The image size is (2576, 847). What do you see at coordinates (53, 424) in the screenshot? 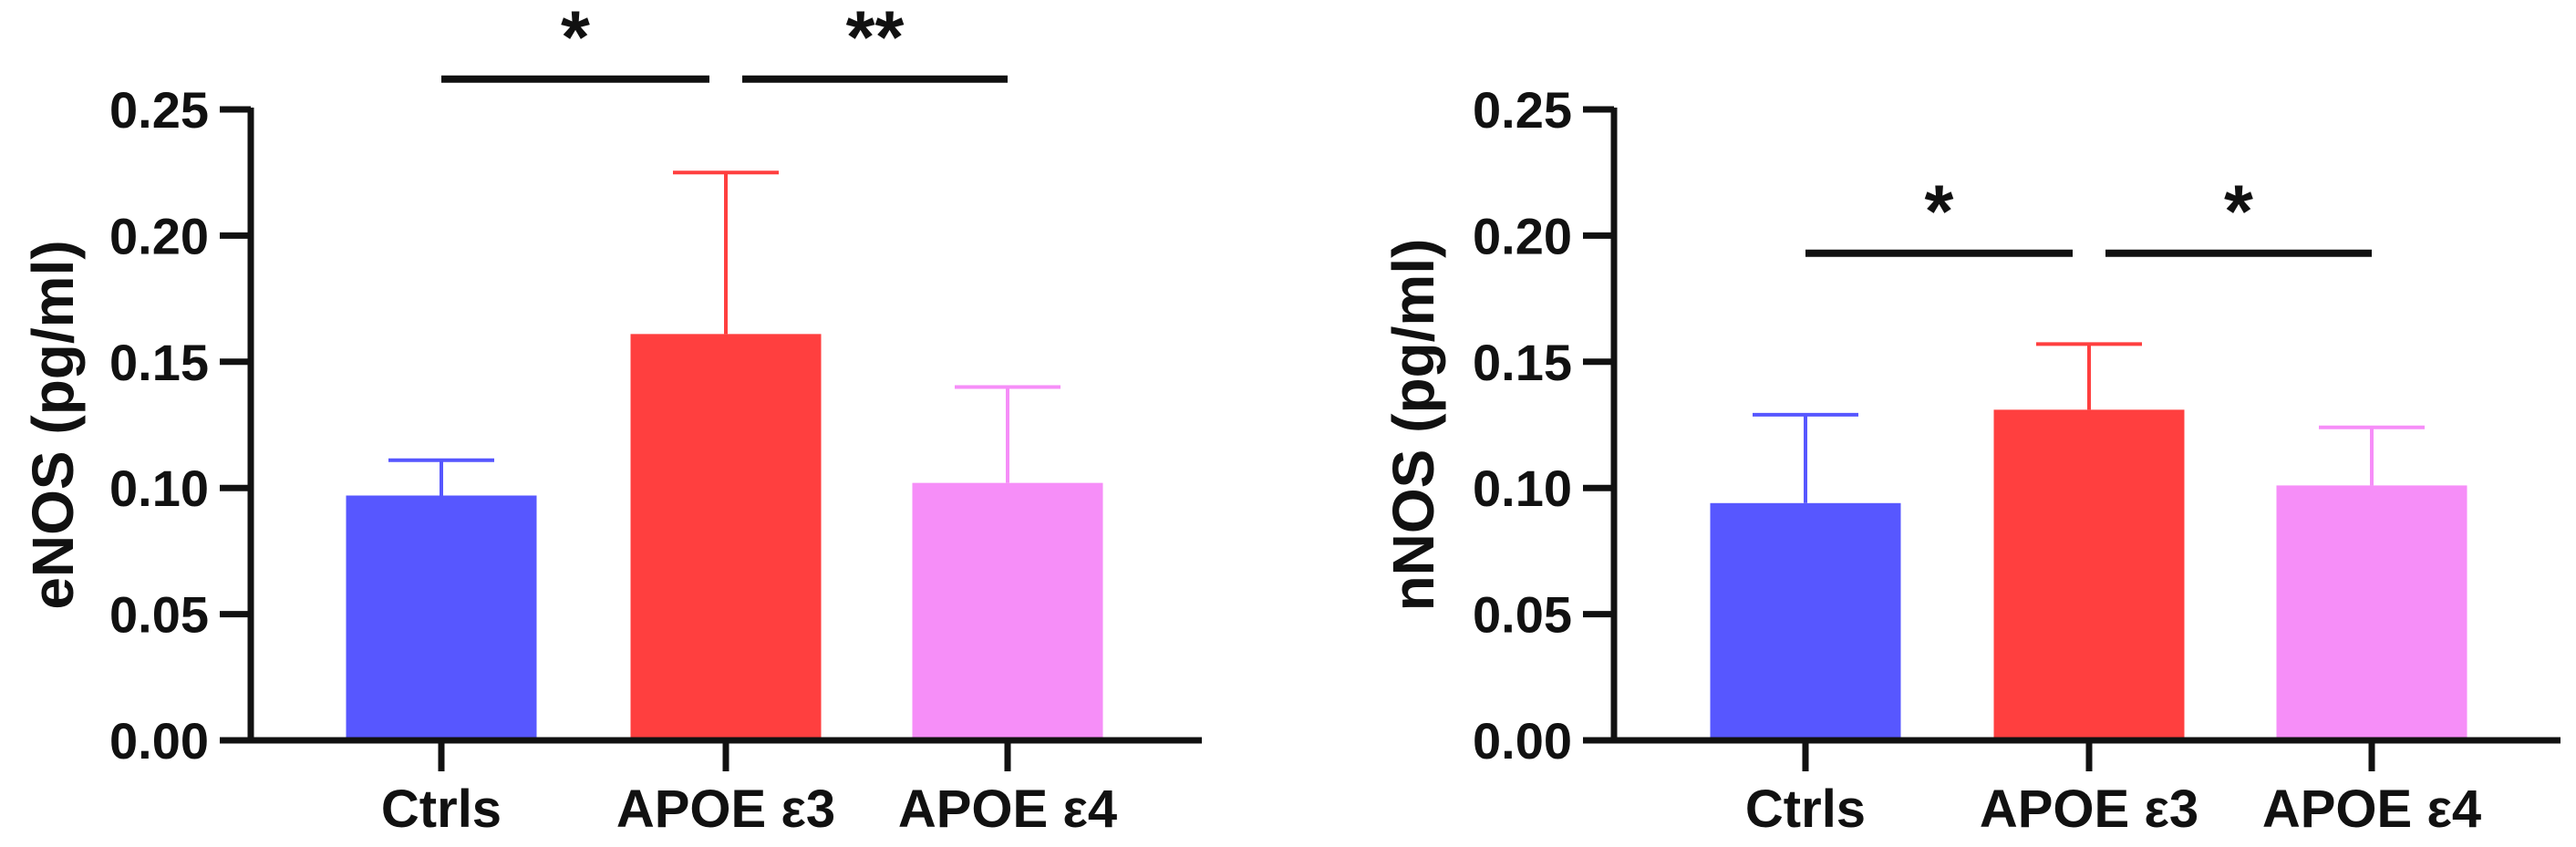
I see `y-axis-title: eNOS (pg/ml)` at bounding box center [53, 424].